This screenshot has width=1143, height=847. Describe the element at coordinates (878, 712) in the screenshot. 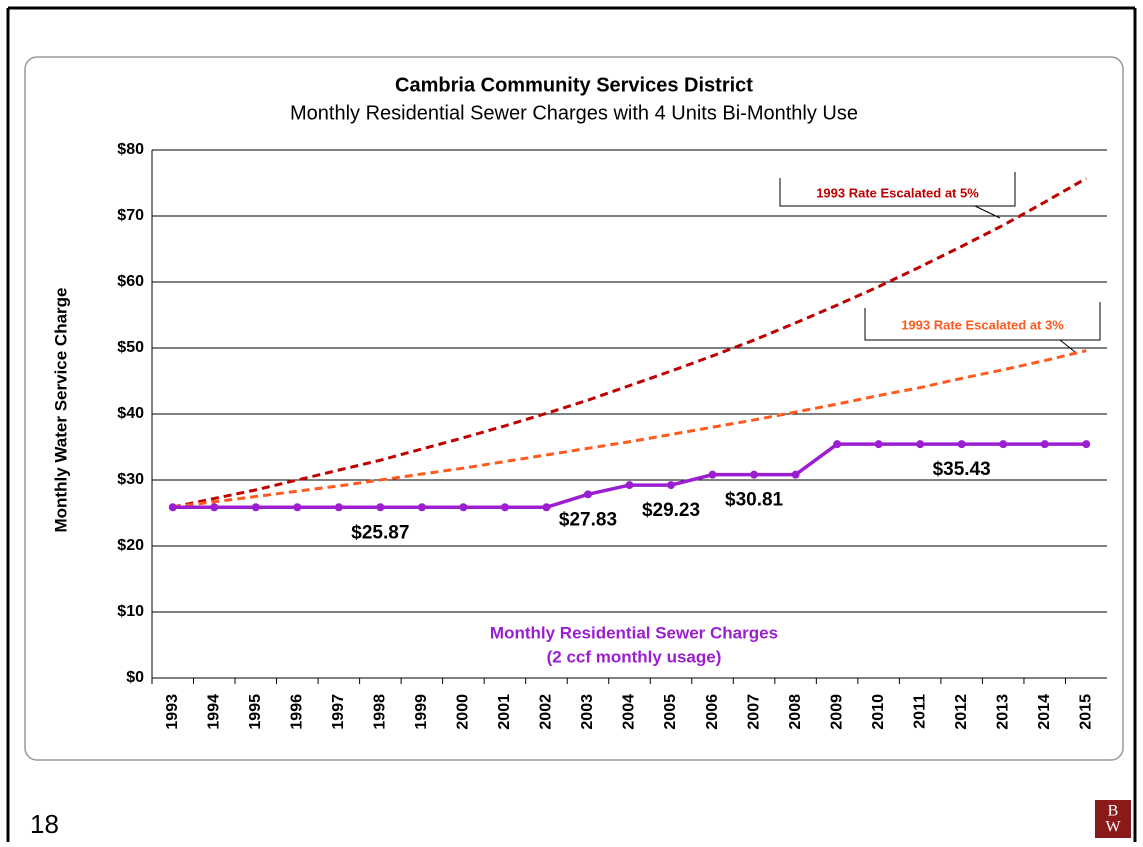

I see `x-tick-label: 2010` at that location.